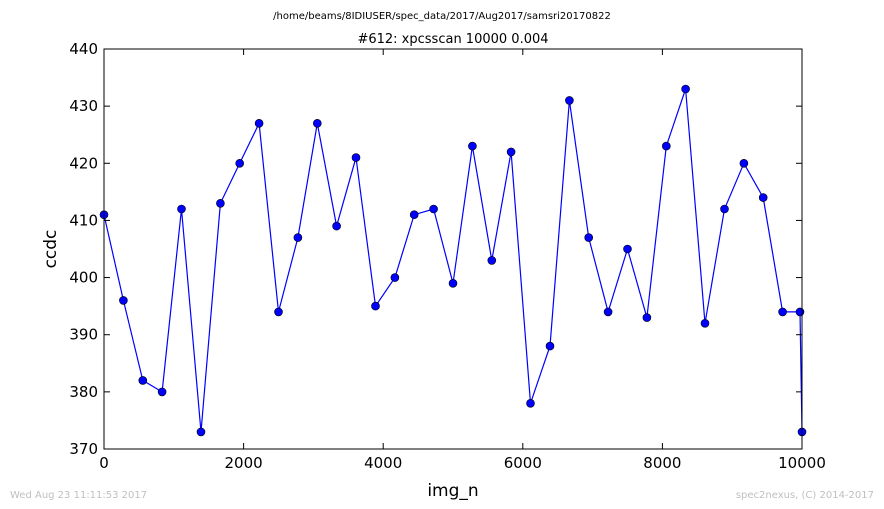 Image resolution: width=884 pixels, height=509 pixels. I want to click on y-tick-label: 410, so click(83, 220).